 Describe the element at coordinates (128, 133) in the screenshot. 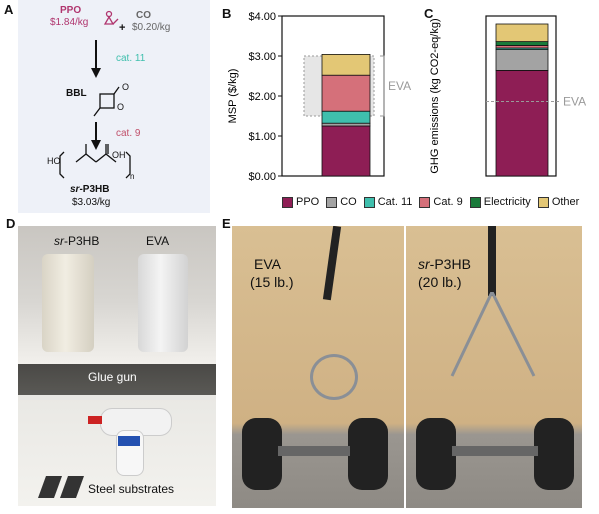

I see `cat9-label: cat. 9` at that location.